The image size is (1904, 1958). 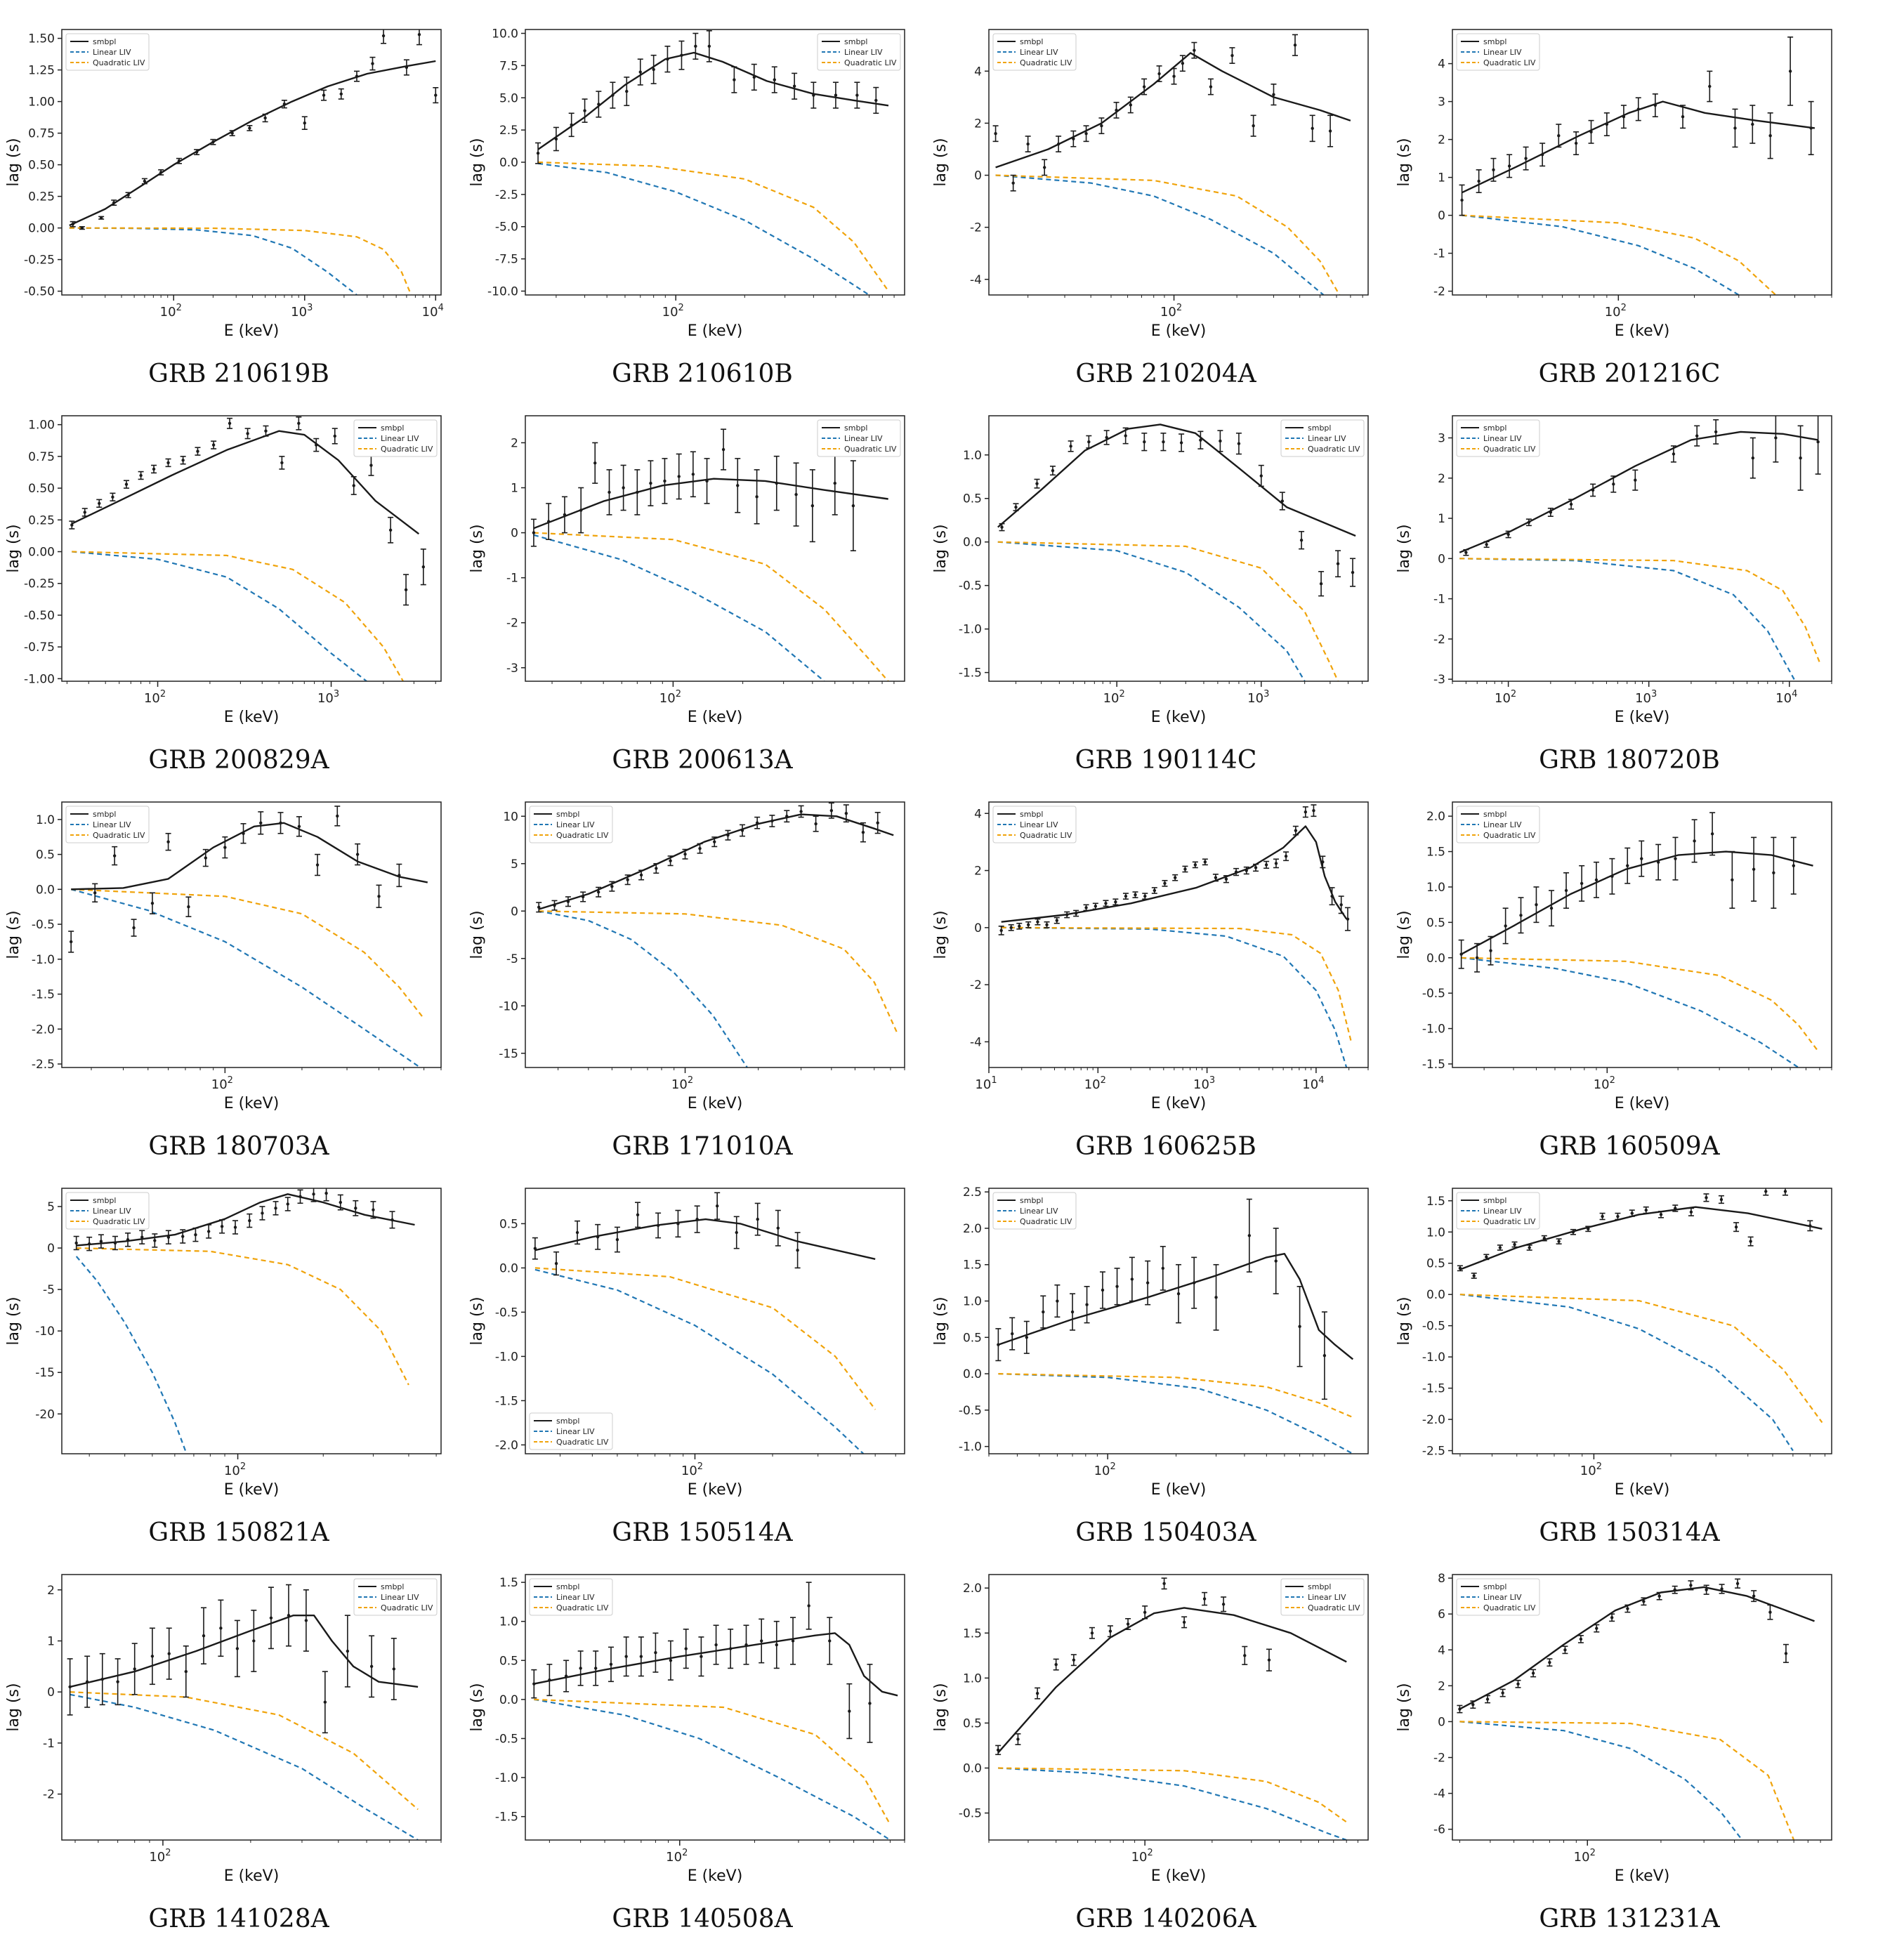 What do you see at coordinates (239, 760) in the screenshot?
I see `panel-caption: GRB 200829A` at bounding box center [239, 760].